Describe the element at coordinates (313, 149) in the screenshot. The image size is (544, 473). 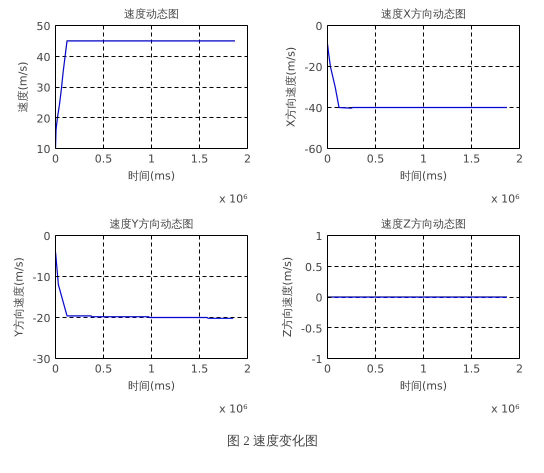
I see `y-tick-label: -60` at that location.